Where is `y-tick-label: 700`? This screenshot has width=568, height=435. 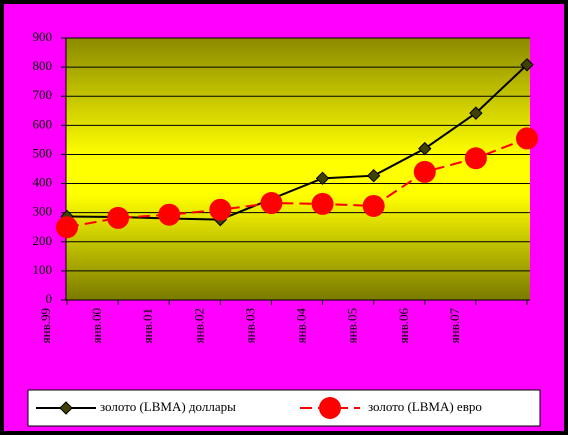 y-tick-label: 700 is located at coordinates (43, 94).